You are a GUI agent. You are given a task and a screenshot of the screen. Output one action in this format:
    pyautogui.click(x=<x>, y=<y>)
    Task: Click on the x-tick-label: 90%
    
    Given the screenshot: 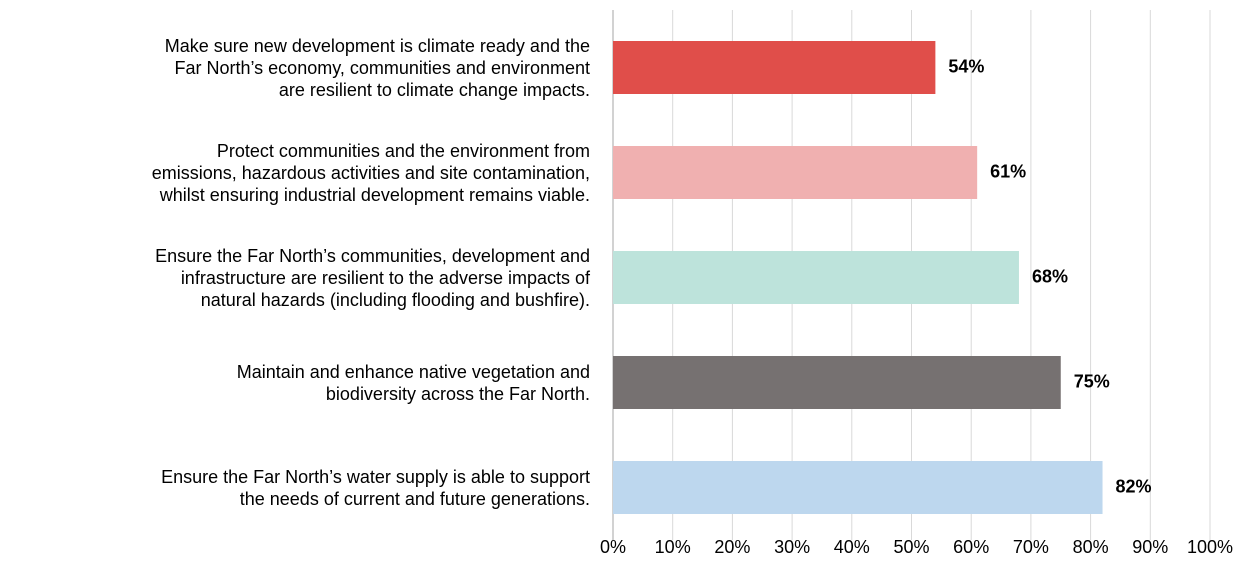 What is the action you would take?
    pyautogui.click(x=1150, y=547)
    